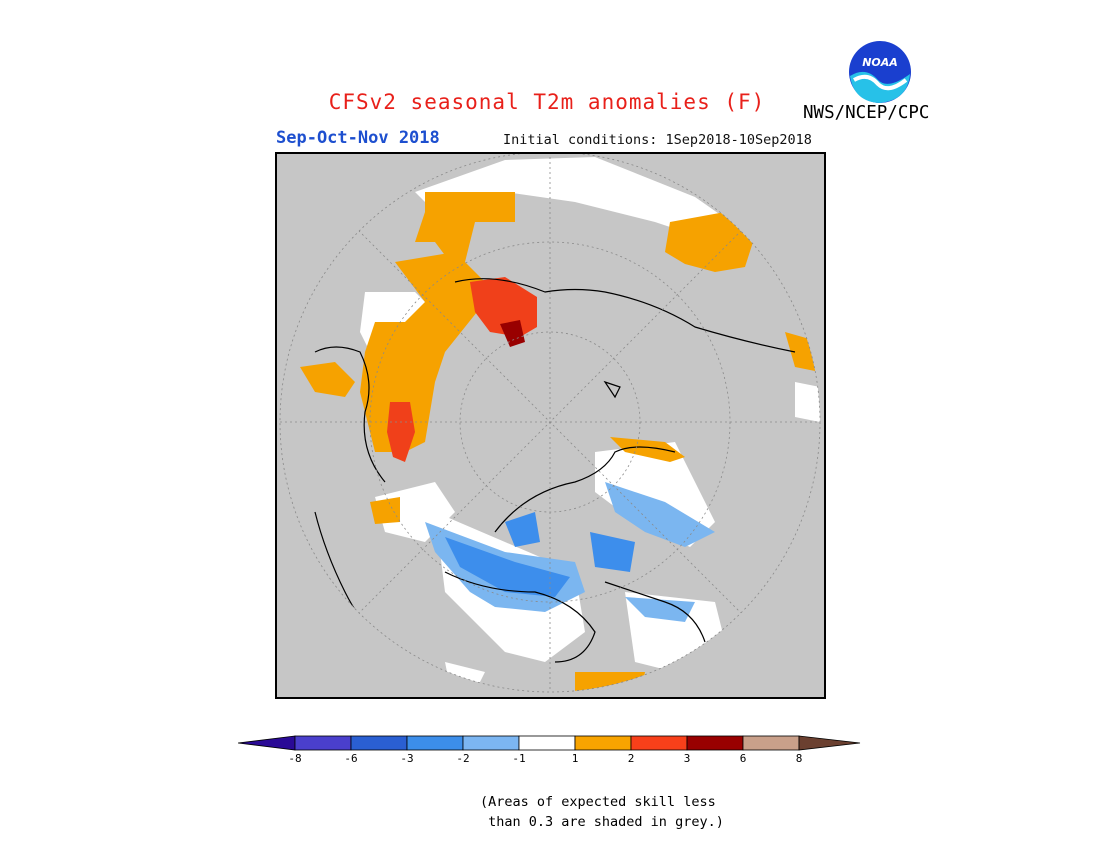 This screenshot has width=1100, height=850. I want to click on initial-conditions: Initial conditions: 1Sep2018-10Sep2018, so click(657, 140).